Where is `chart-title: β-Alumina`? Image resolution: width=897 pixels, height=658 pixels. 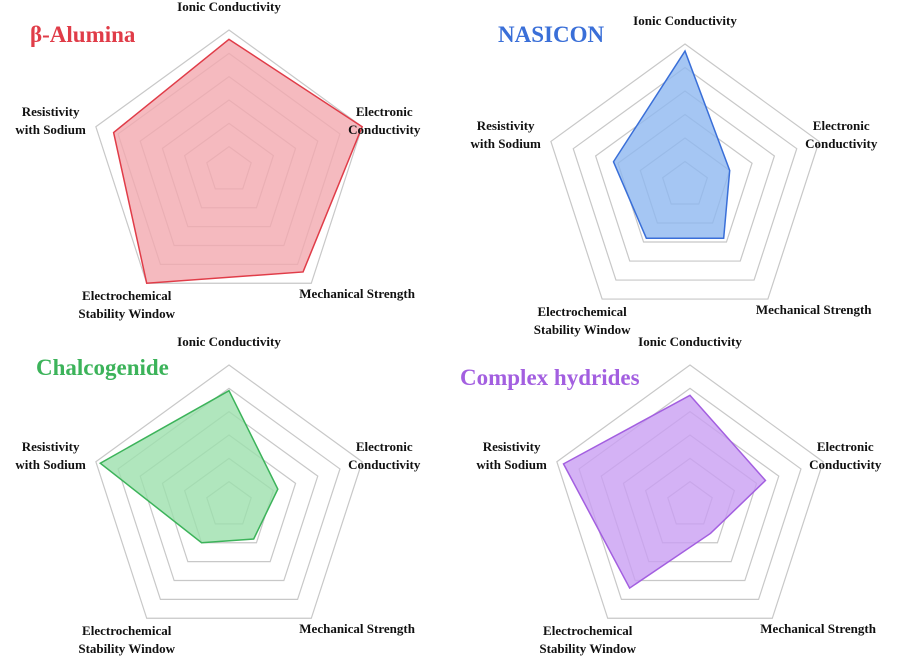
chart-title: β-Alumina is located at coordinates (83, 34).